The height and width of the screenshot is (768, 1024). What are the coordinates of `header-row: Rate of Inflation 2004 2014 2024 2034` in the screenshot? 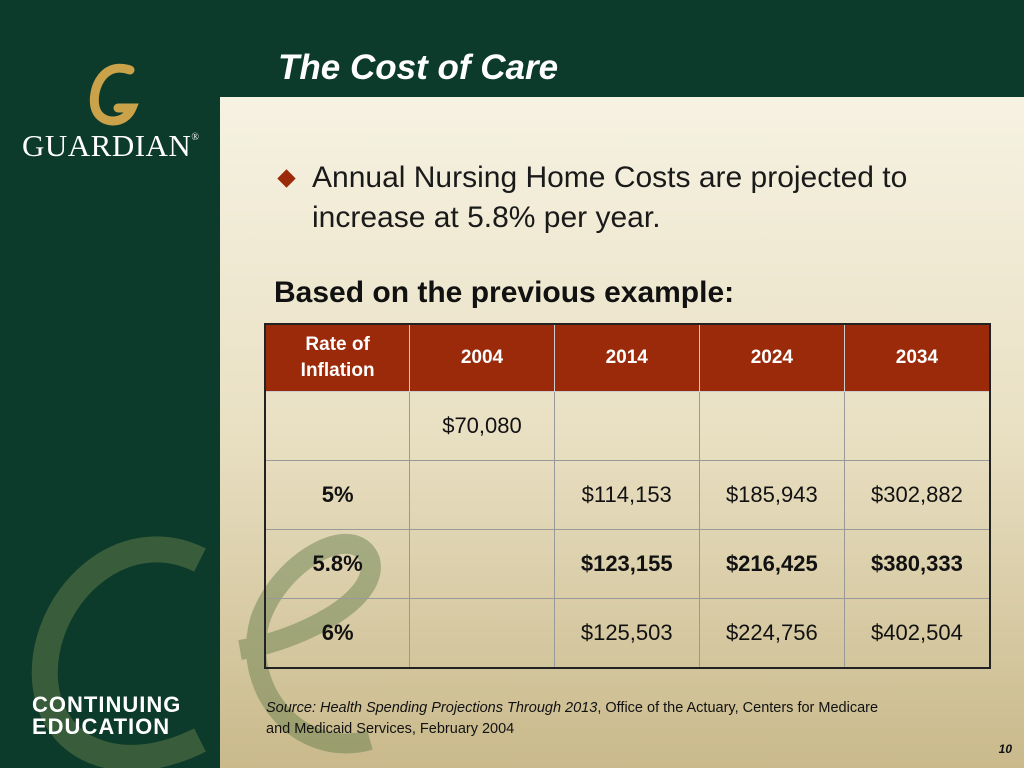 It's located at (627, 357).